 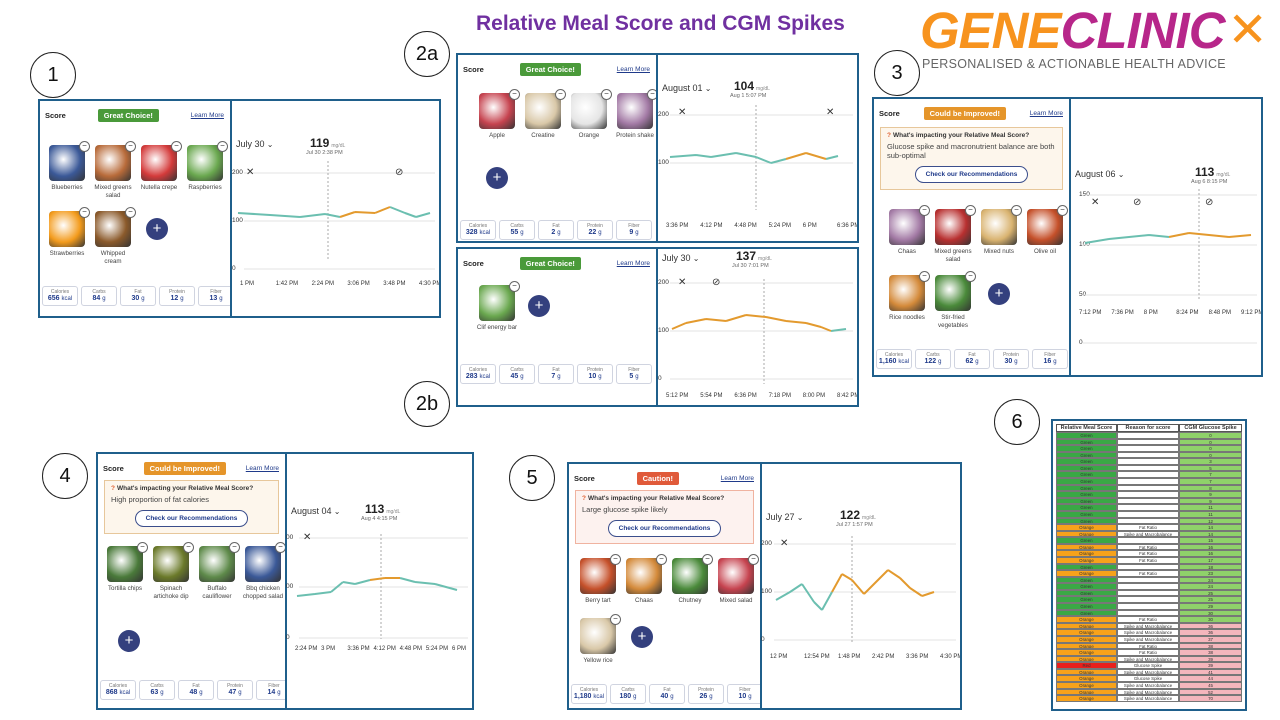 I want to click on date-selector: August 01, so click(x=686, y=88).